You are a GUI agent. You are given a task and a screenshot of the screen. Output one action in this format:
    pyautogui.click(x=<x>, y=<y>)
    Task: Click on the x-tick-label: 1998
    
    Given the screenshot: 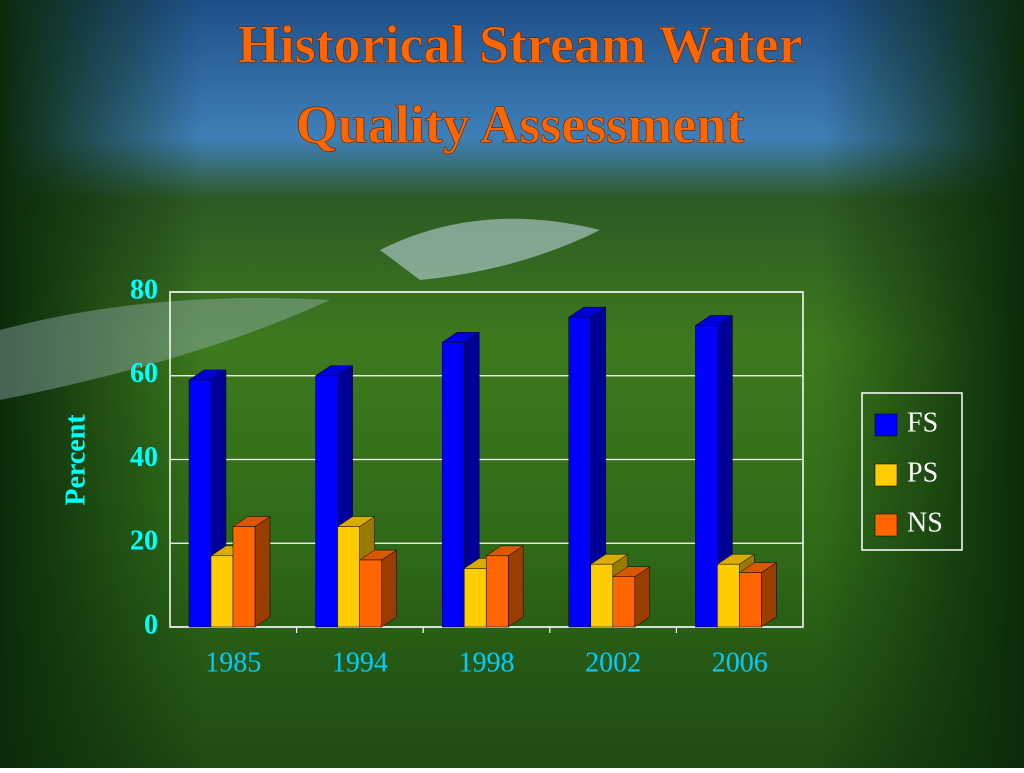 What is the action you would take?
    pyautogui.click(x=487, y=662)
    